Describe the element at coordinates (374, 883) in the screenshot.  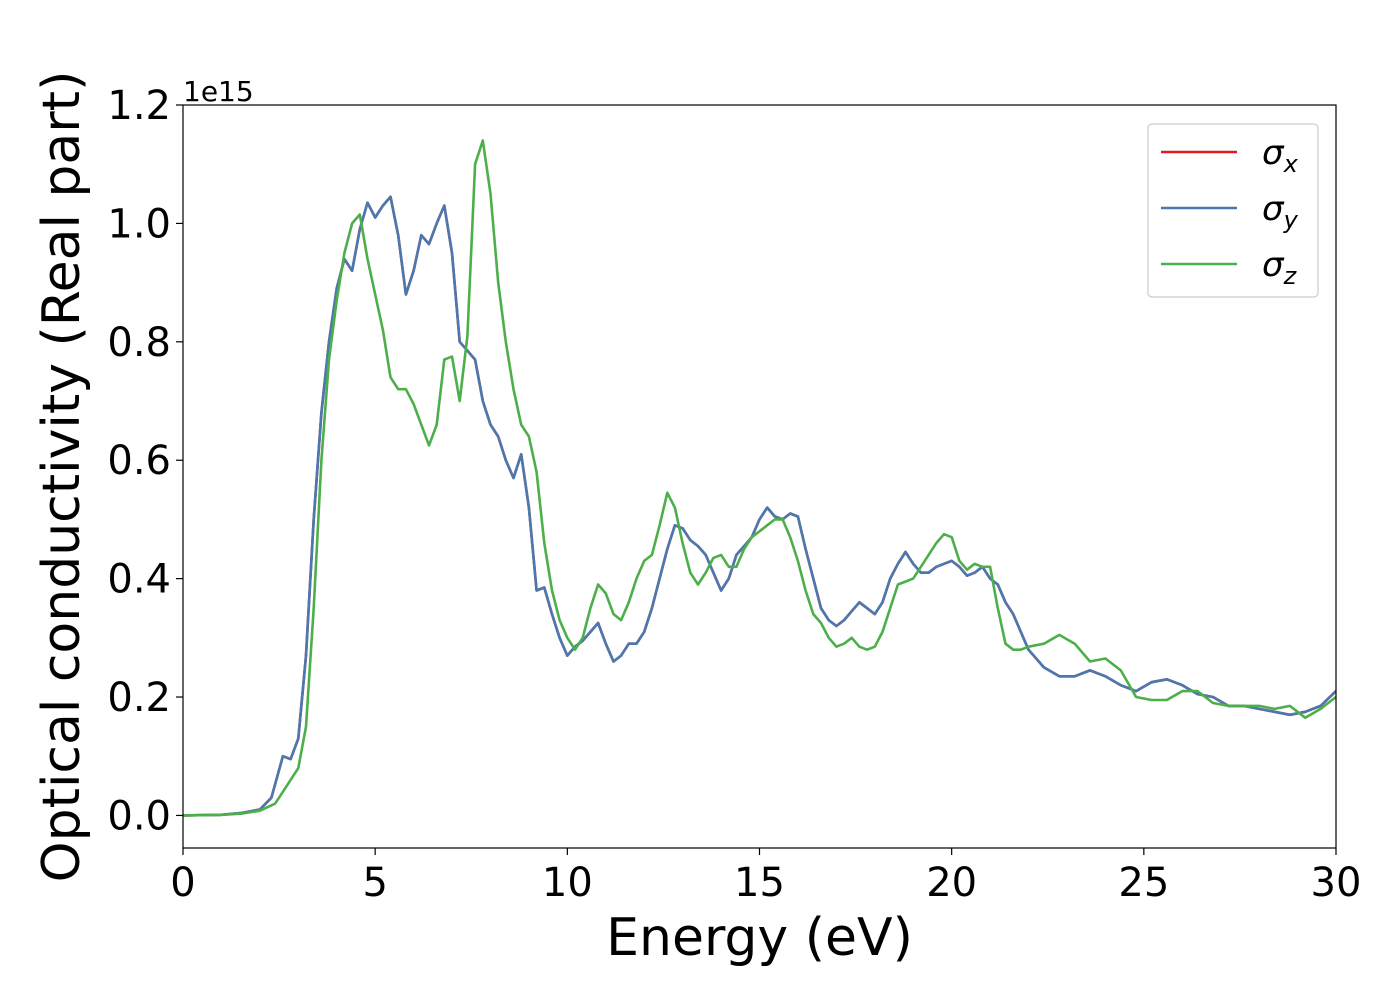
I see `x-tick-label: 5` at that location.